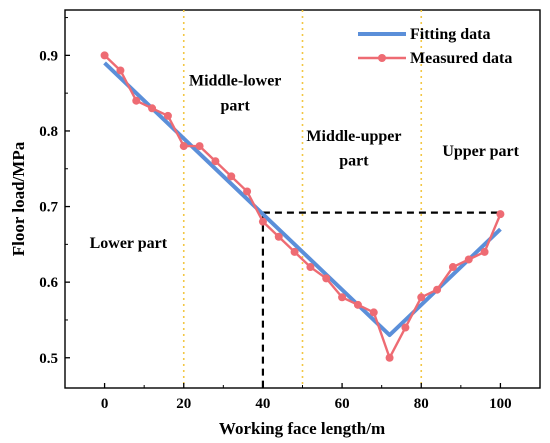  What do you see at coordinates (48, 359) in the screenshot?
I see `y-tick-label: 0.5` at bounding box center [48, 359].